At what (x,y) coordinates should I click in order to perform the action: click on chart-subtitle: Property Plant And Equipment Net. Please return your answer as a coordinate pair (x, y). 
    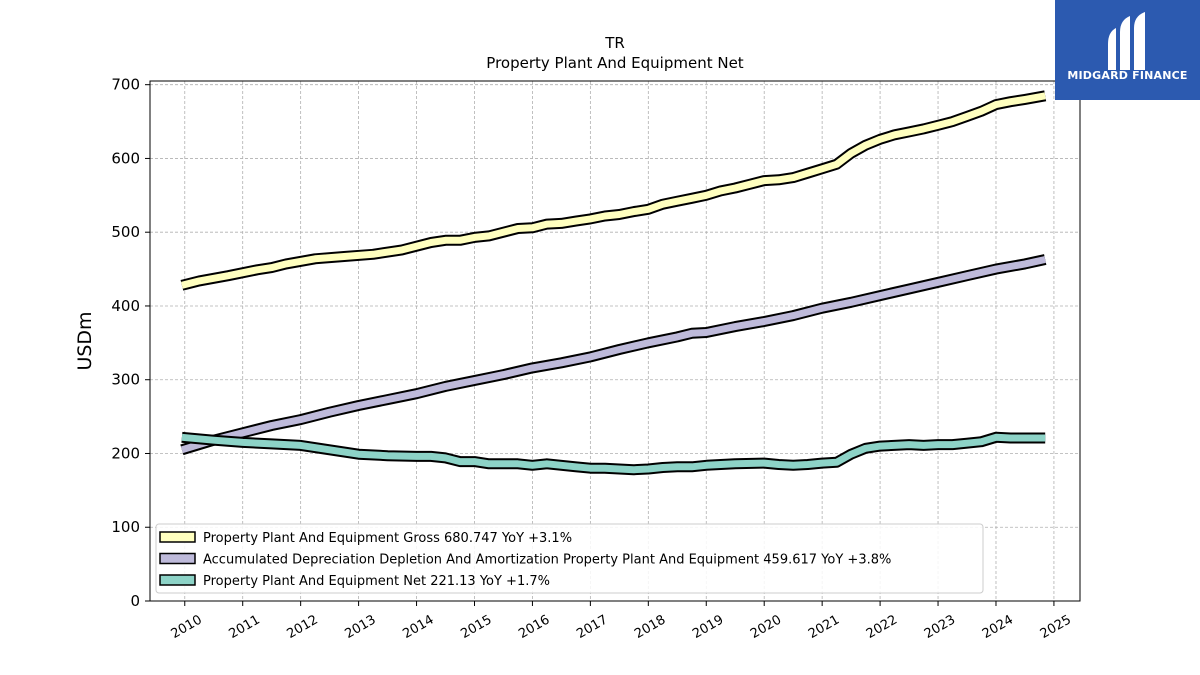
    Looking at the image, I should click on (614, 63).